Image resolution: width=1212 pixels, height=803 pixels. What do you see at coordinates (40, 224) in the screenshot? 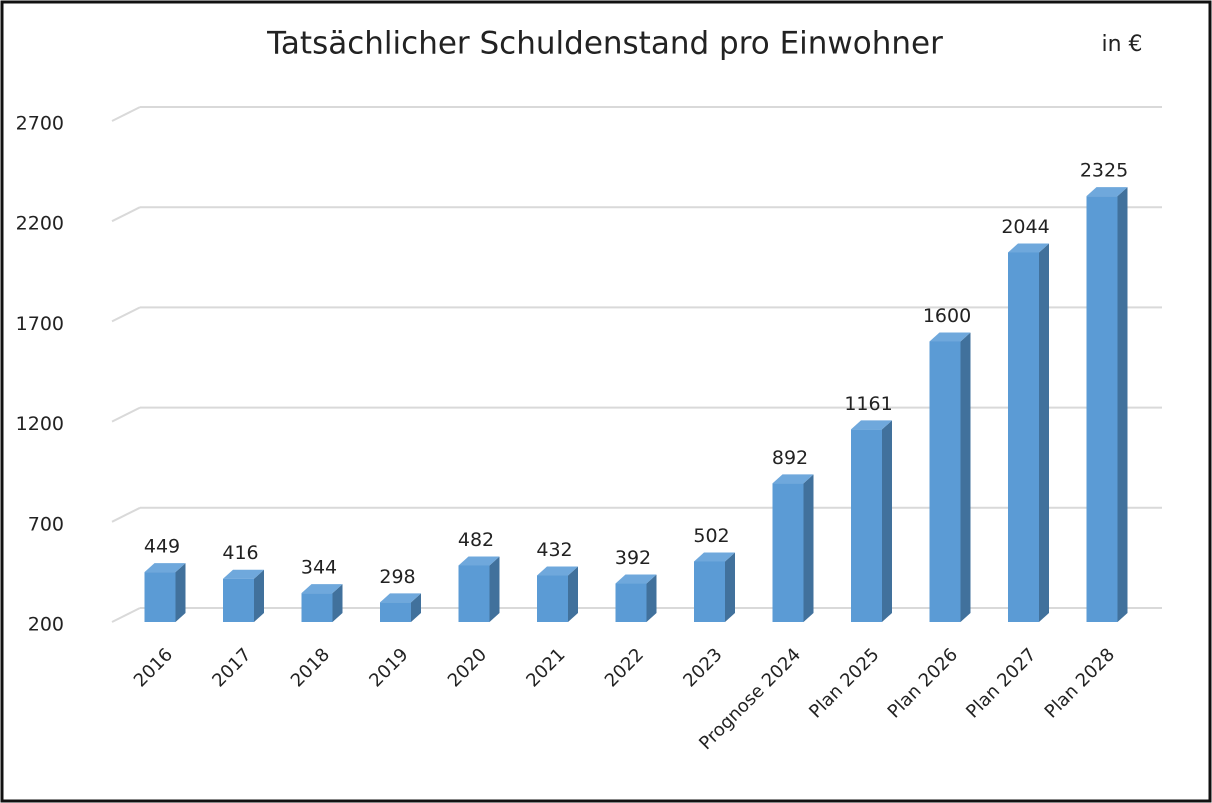
I see `y-tick-label: 2200` at bounding box center [40, 224].